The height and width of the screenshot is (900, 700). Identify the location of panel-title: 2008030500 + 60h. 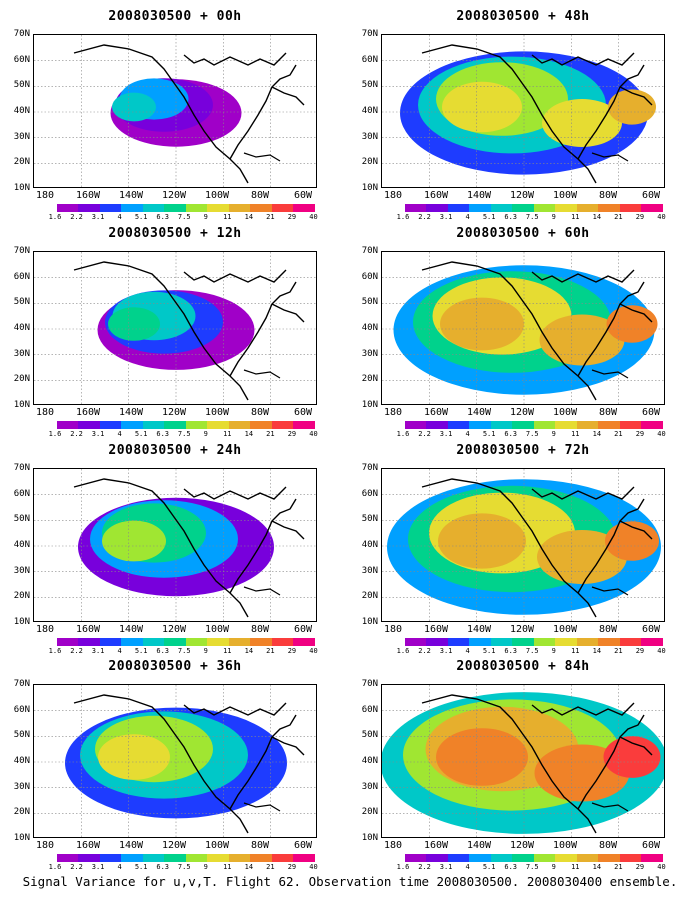
(523, 233).